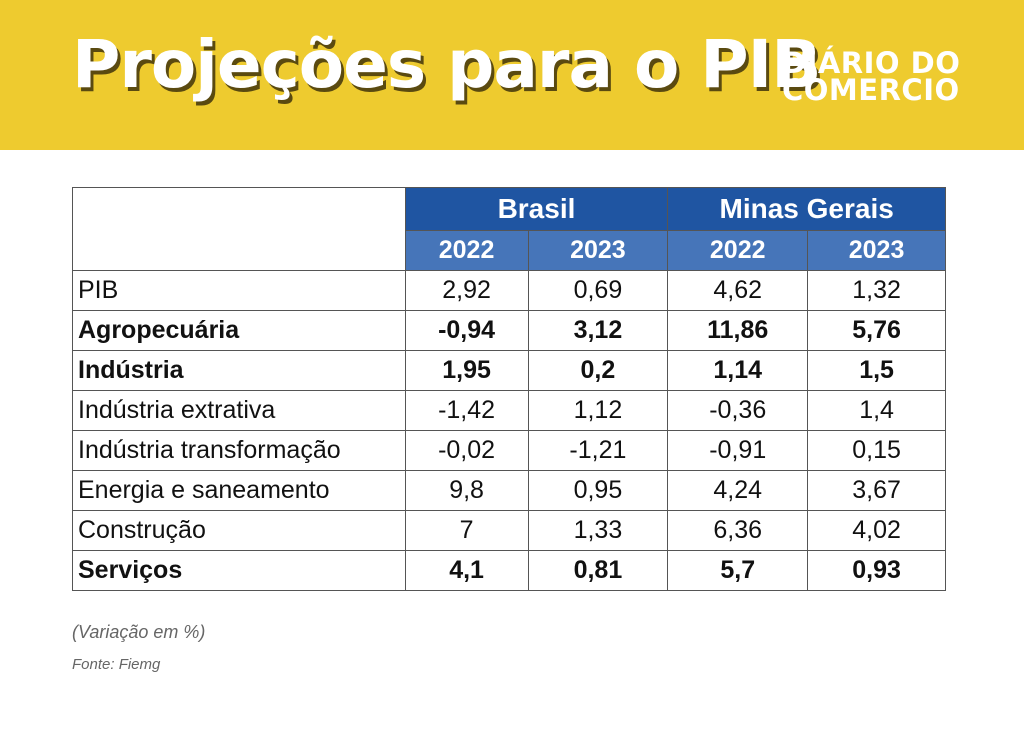 The height and width of the screenshot is (732, 1024). Describe the element at coordinates (598, 290) in the screenshot. I see `value-cell: 0,69` at that location.